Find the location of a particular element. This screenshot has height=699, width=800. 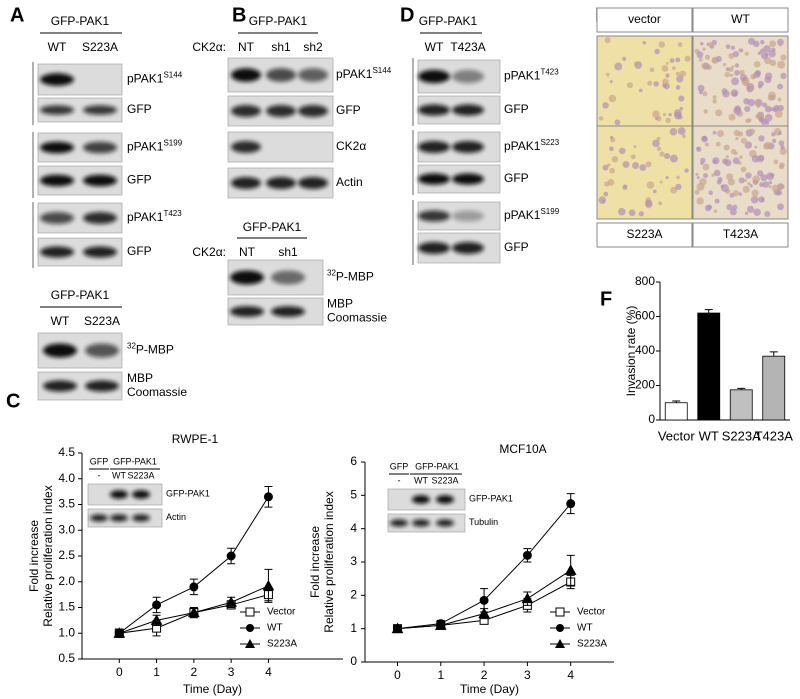

label-text: P-MBP is located at coordinates (355, 277).